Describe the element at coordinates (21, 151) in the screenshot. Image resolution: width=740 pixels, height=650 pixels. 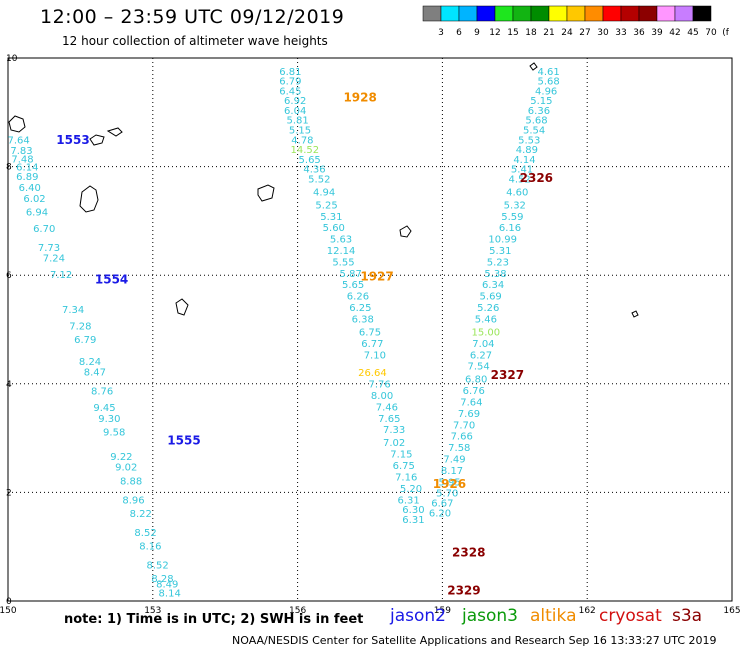
I see `wave-height-value: 7.83` at that location.